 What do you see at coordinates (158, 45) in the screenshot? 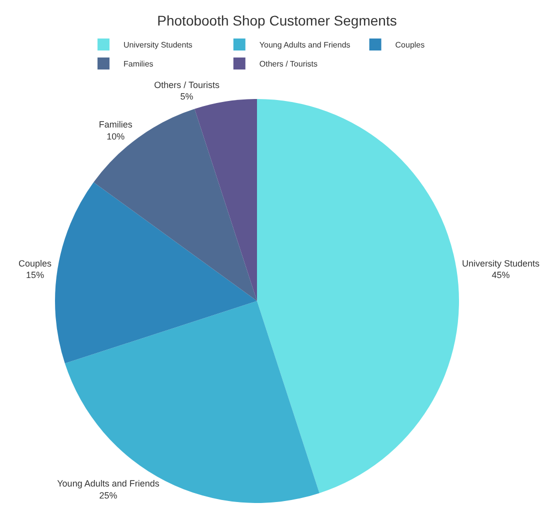
I see `legend-label: University Students` at bounding box center [158, 45].